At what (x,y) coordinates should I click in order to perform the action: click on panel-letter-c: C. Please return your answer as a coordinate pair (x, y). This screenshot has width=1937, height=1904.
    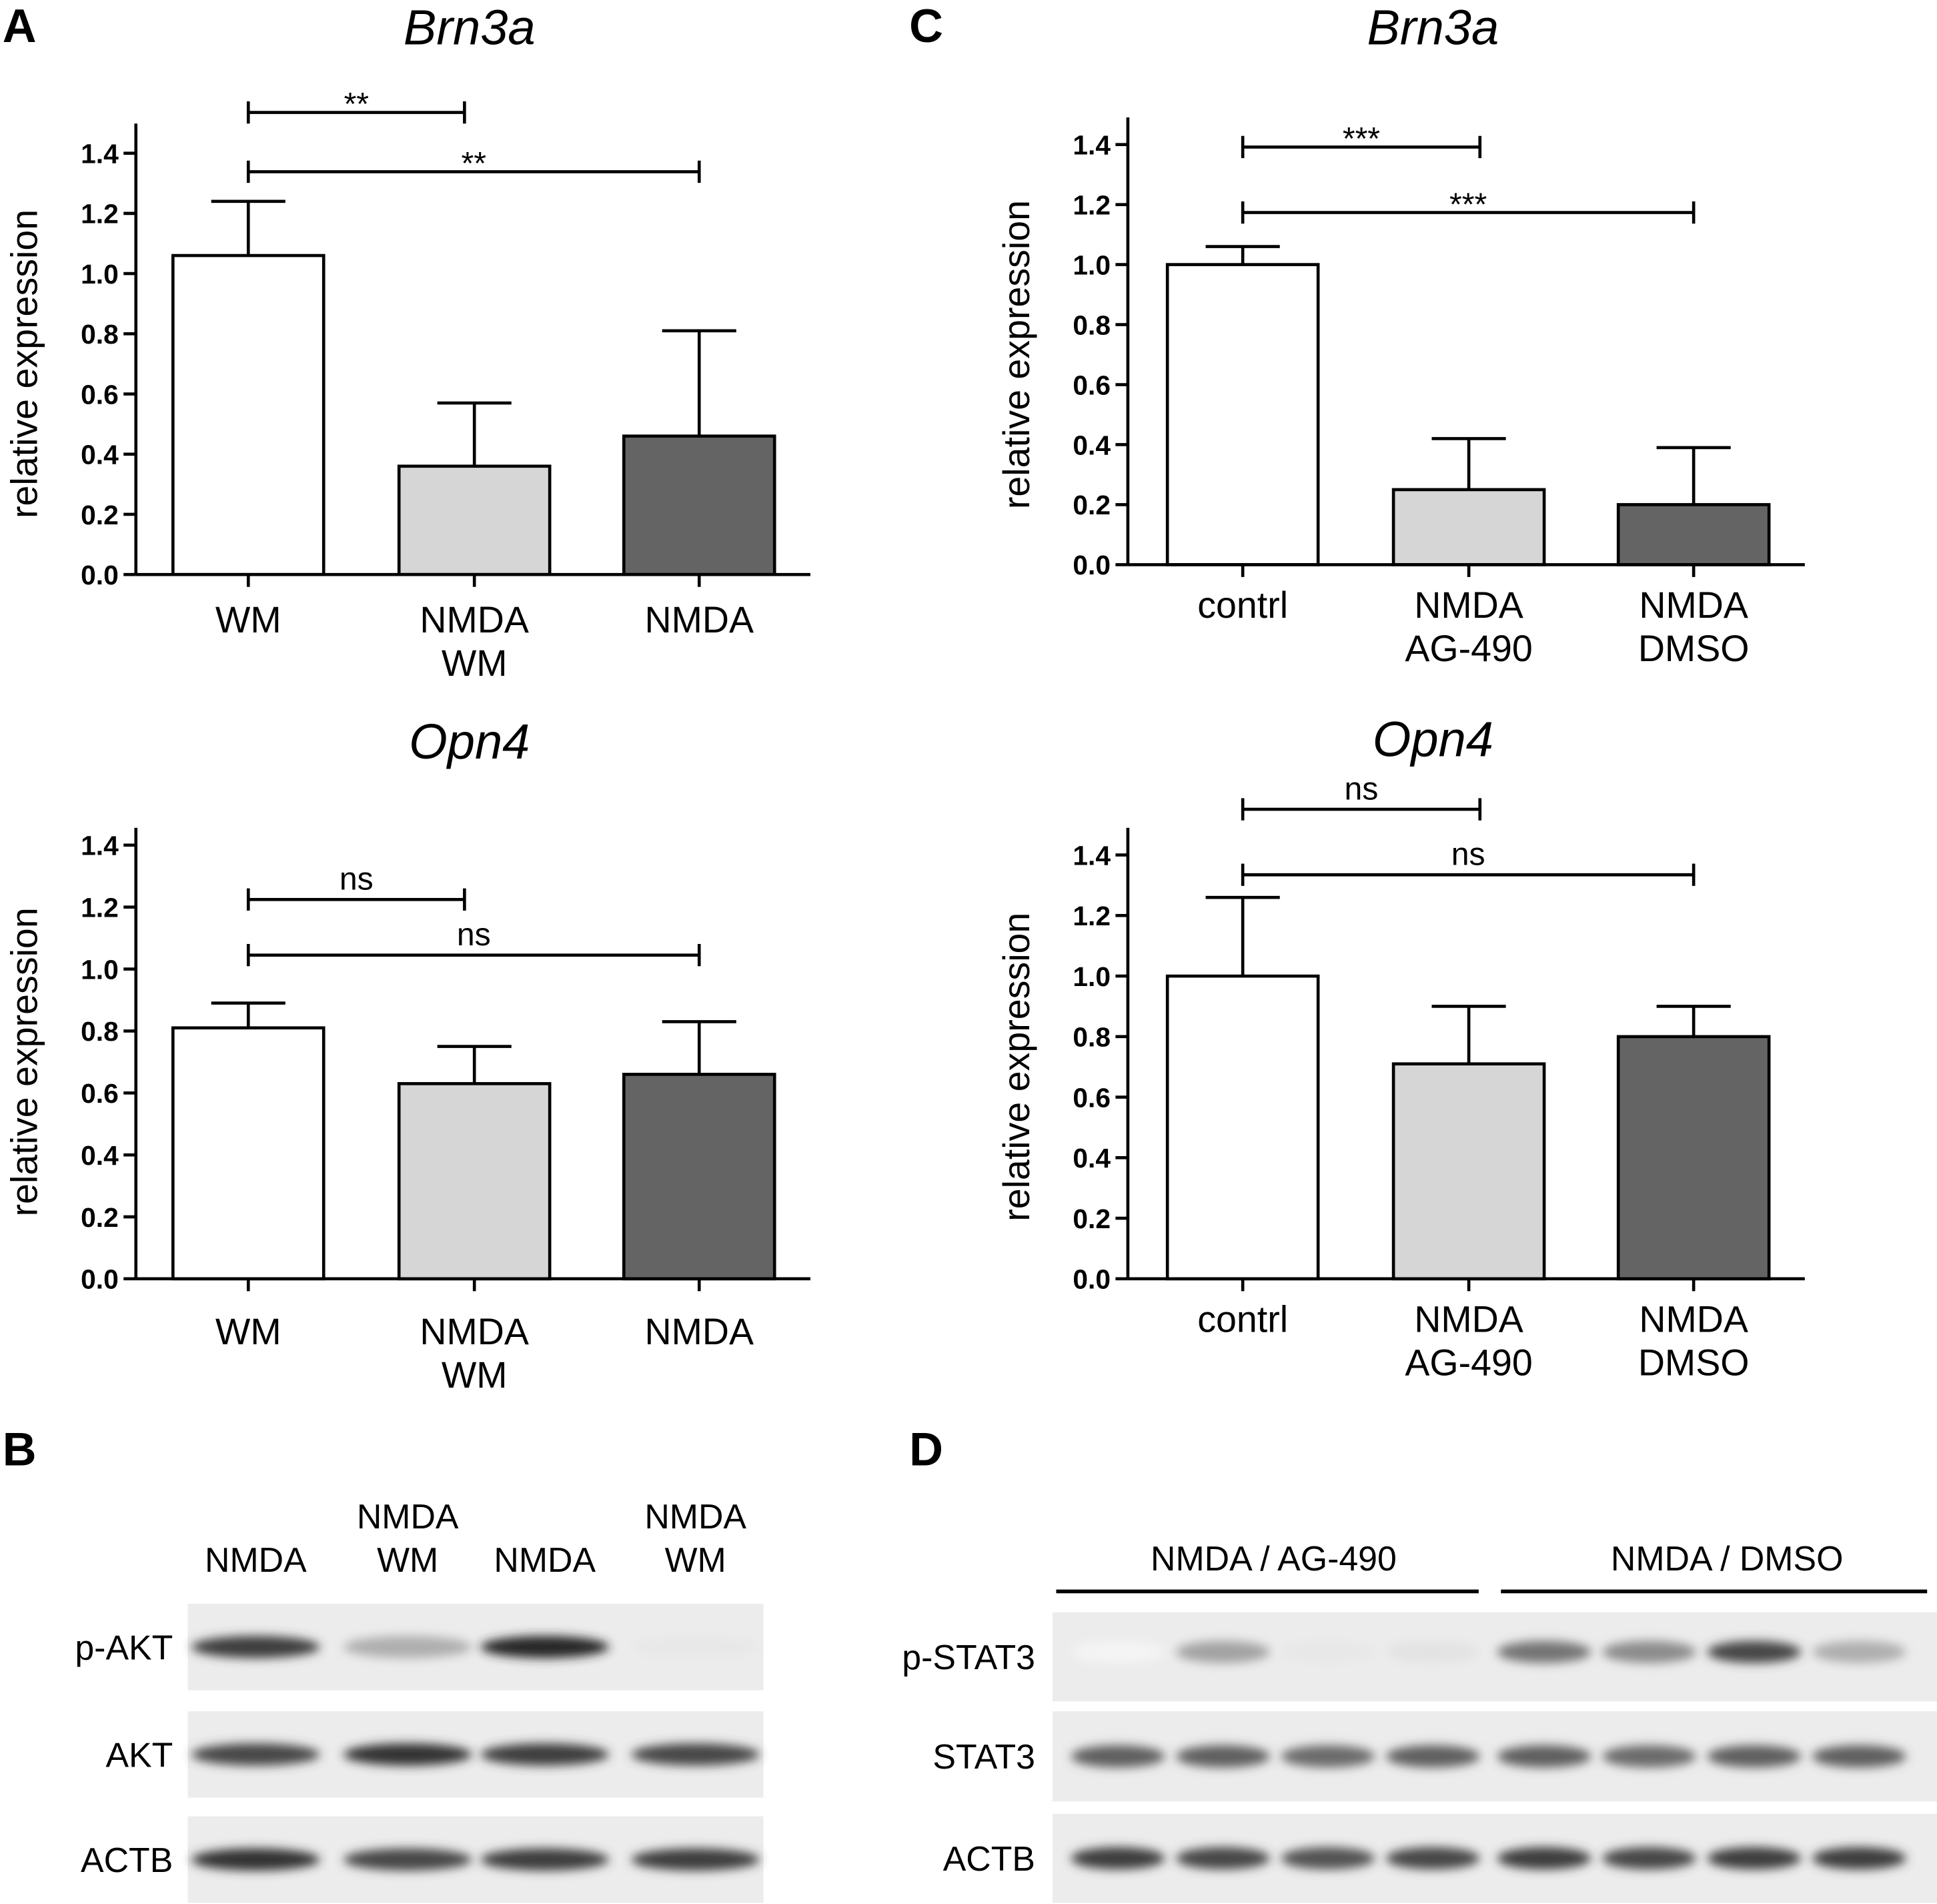
    Looking at the image, I should click on (926, 26).